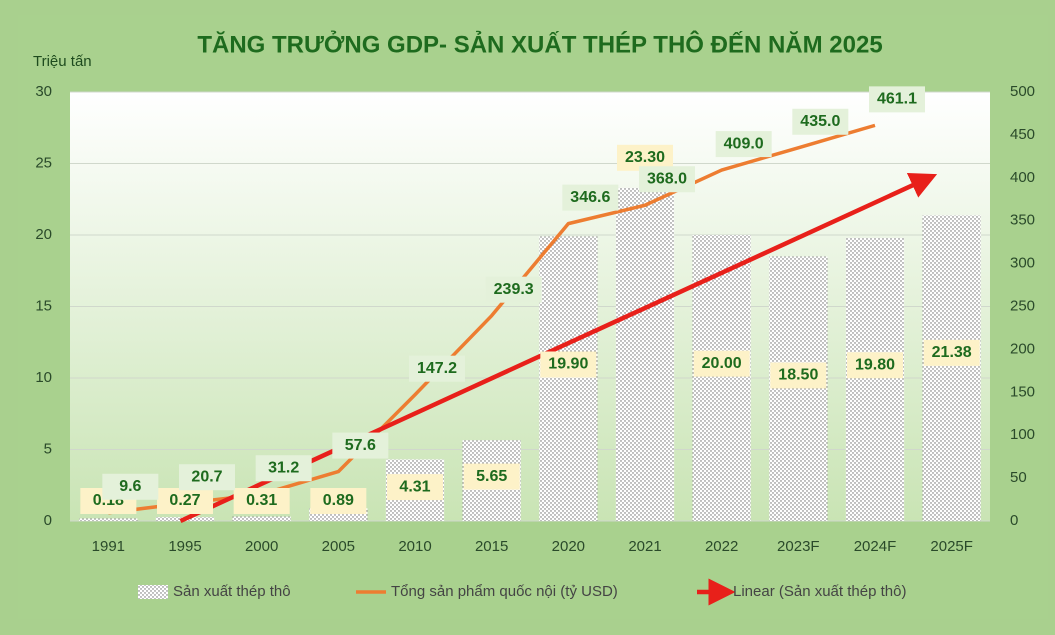 This screenshot has height=635, width=1055. What do you see at coordinates (568, 546) in the screenshot?
I see `x-tick-label: 2020` at bounding box center [568, 546].